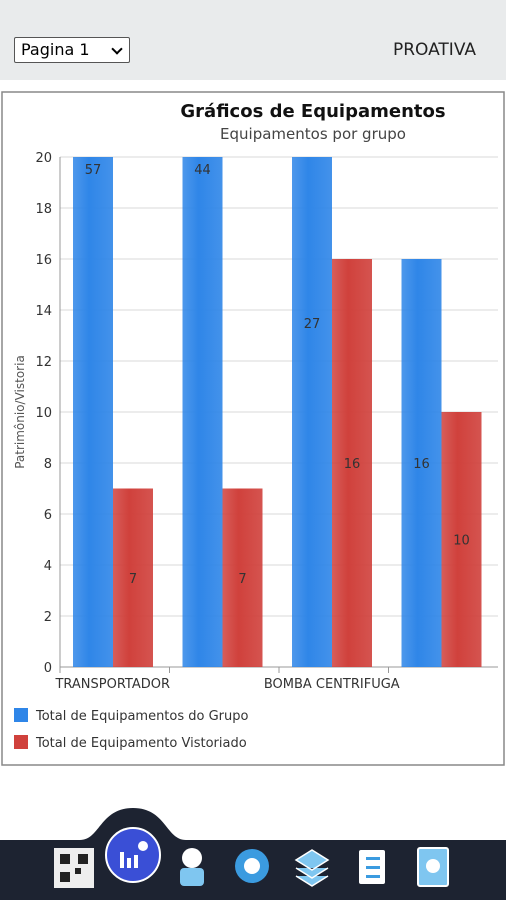  I want to click on x-tick-label: BOMBA CENTRIFUGA, so click(332, 684).